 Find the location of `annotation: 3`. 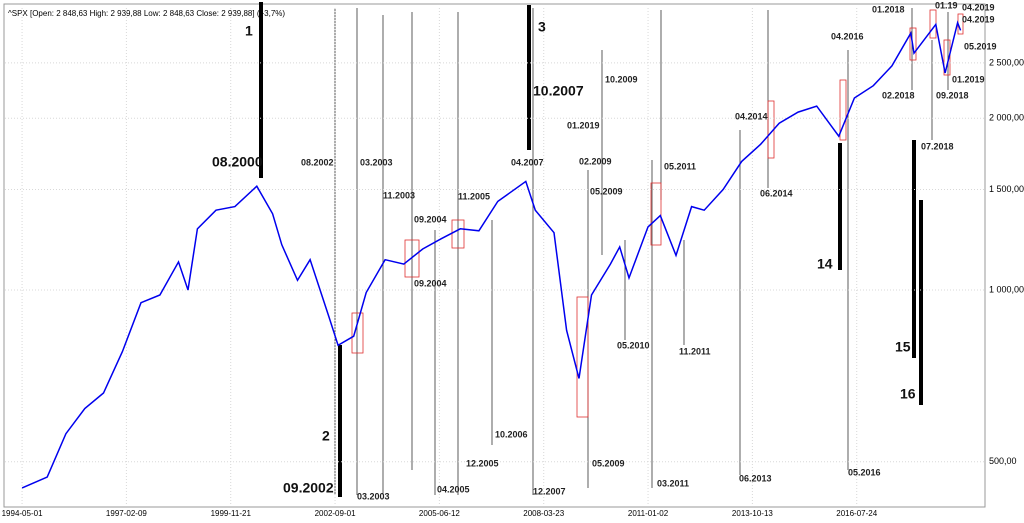

annotation: 3 is located at coordinates (542, 27).